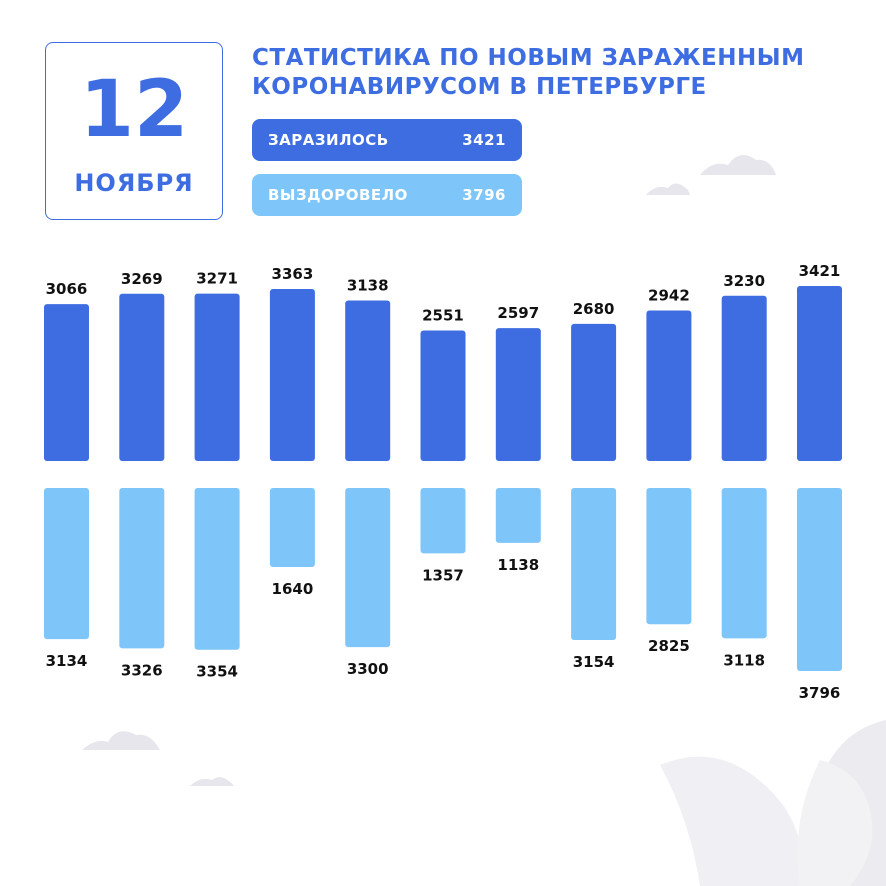  Describe the element at coordinates (744, 281) in the screenshot. I see `value-label-infected: 3230` at that location.